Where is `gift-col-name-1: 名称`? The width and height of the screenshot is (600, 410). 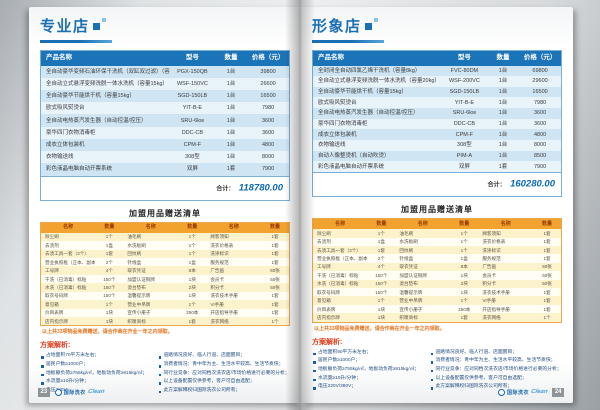
gift-col-name-1: 名称 is located at coordinates (68, 227).